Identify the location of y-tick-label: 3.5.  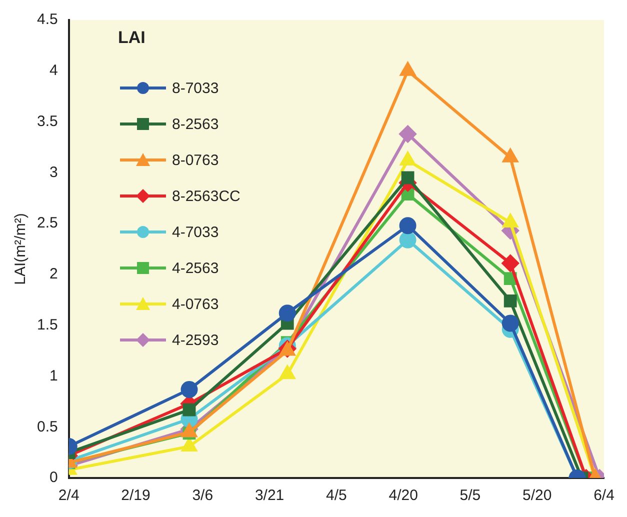
(47, 121).